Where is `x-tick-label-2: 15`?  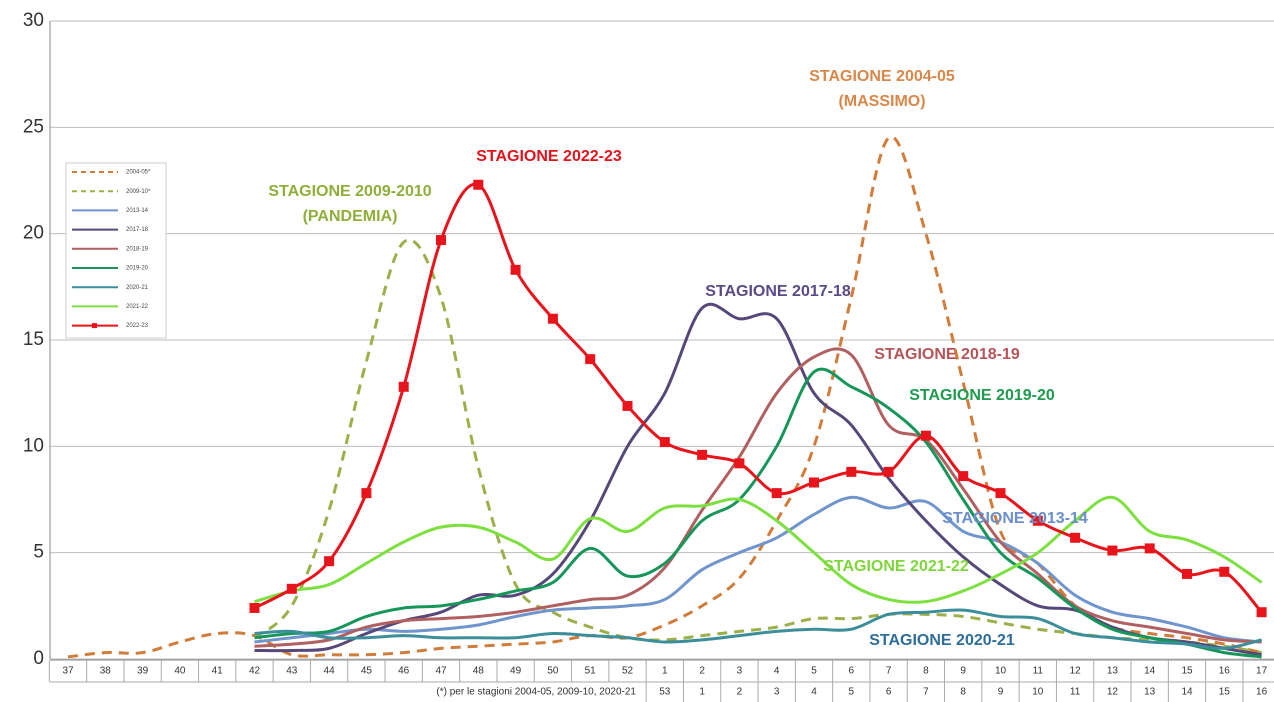 x-tick-label-2: 15 is located at coordinates (1225, 692).